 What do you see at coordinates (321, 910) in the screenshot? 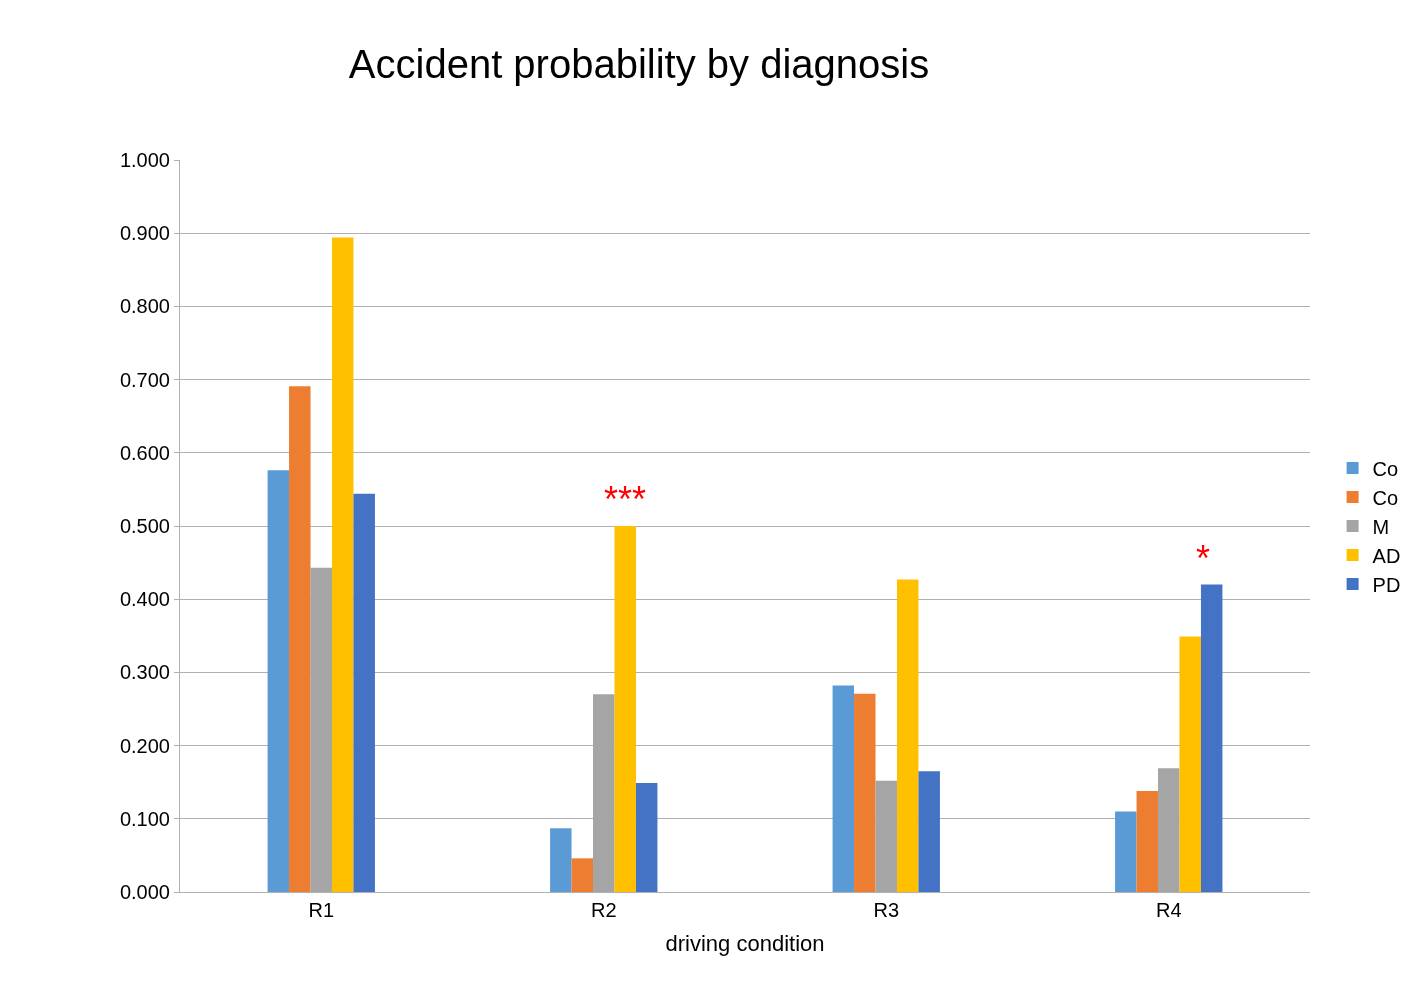
I see `x-tick-label: R1` at bounding box center [321, 910].